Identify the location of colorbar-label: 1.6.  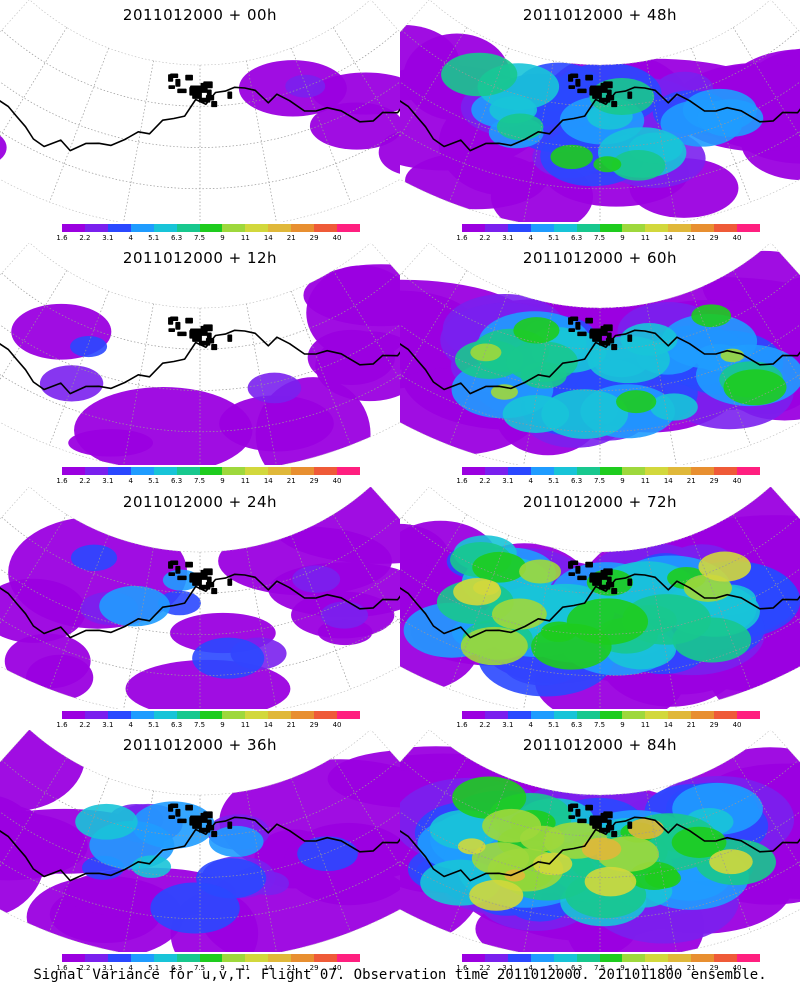
(62, 968).